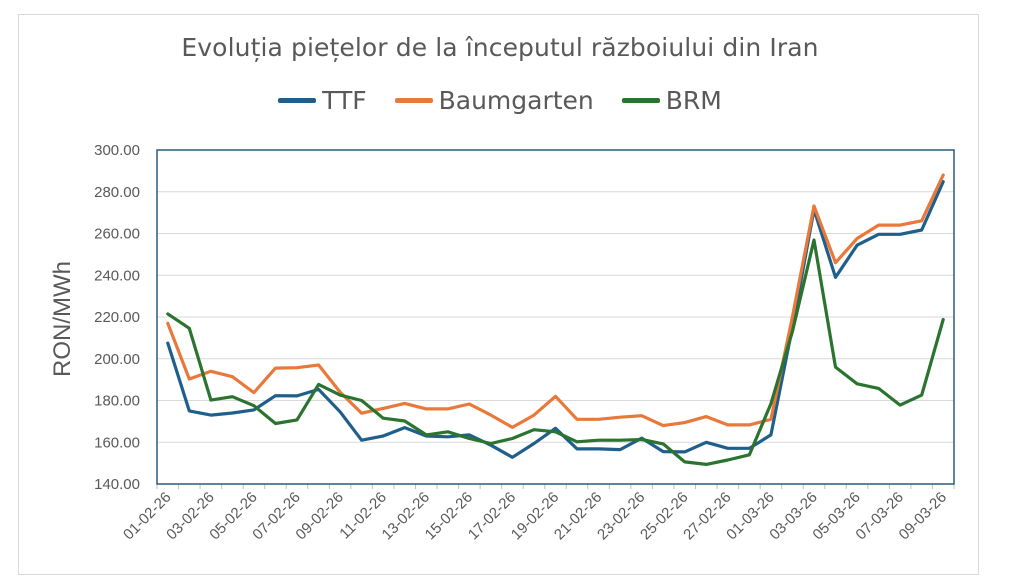 The image size is (1024, 586). I want to click on legend-item-ttf: TTF, so click(322, 100).